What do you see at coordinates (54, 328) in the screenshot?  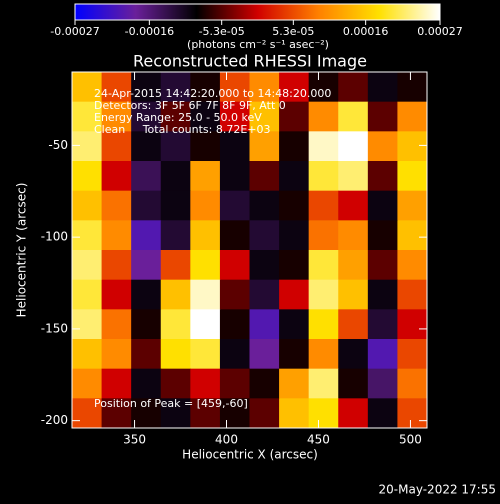 I see `y-tick-label: -150` at bounding box center [54, 328].